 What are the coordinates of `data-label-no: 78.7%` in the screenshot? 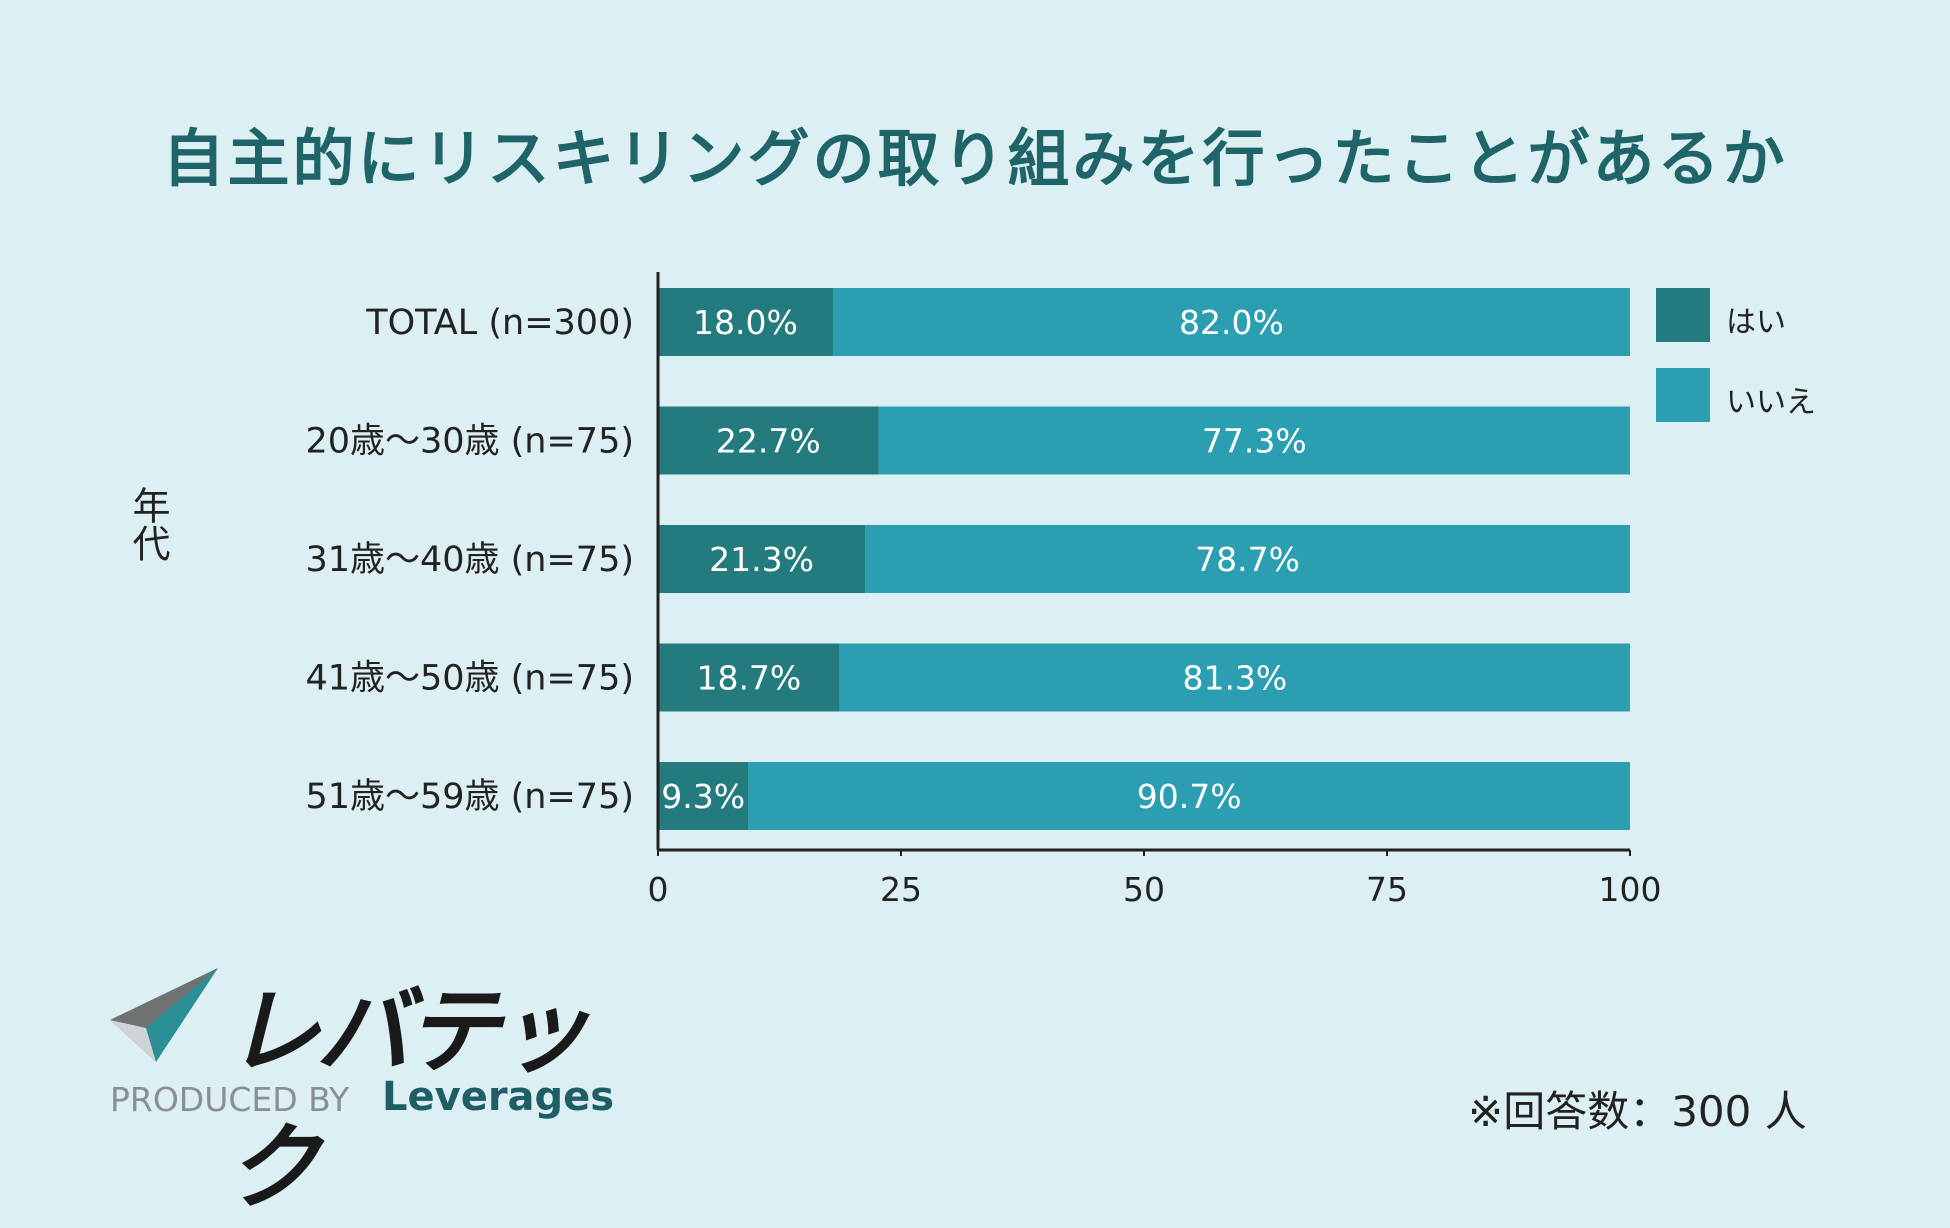 It's located at (1247, 559).